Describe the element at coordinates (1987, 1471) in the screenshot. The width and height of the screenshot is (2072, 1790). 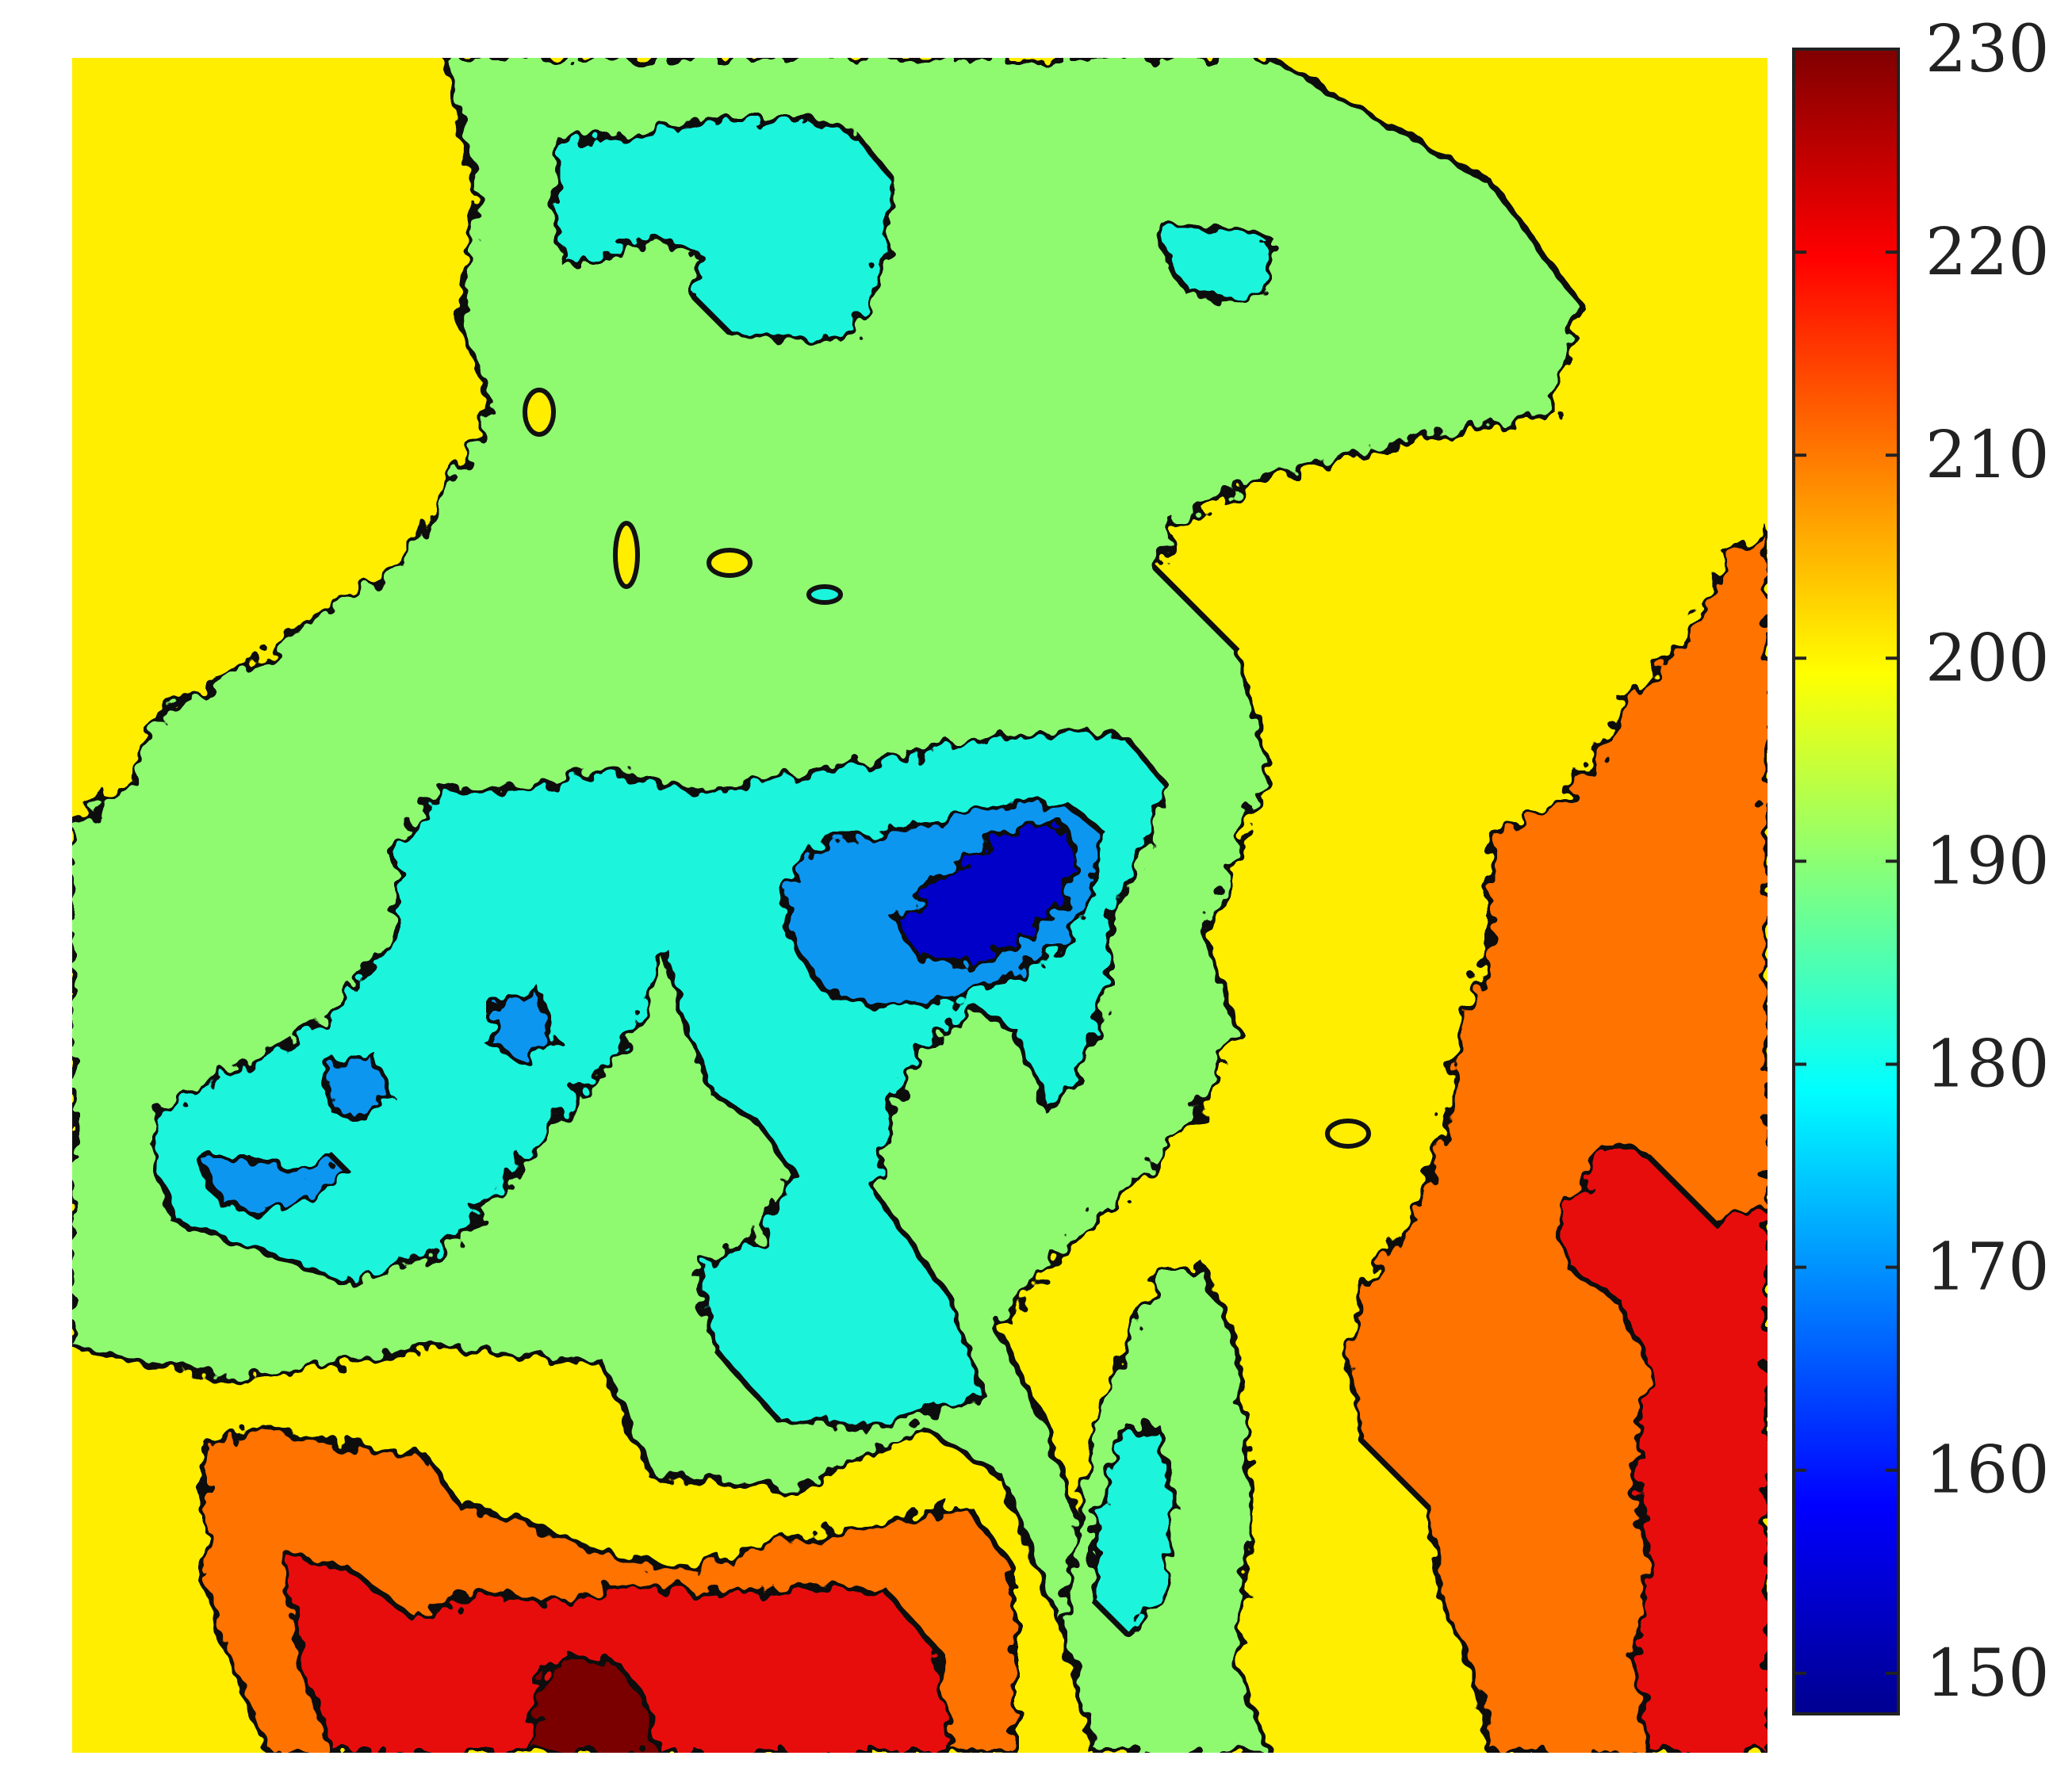
I see `colorbar-tick-label-160: 160` at that location.